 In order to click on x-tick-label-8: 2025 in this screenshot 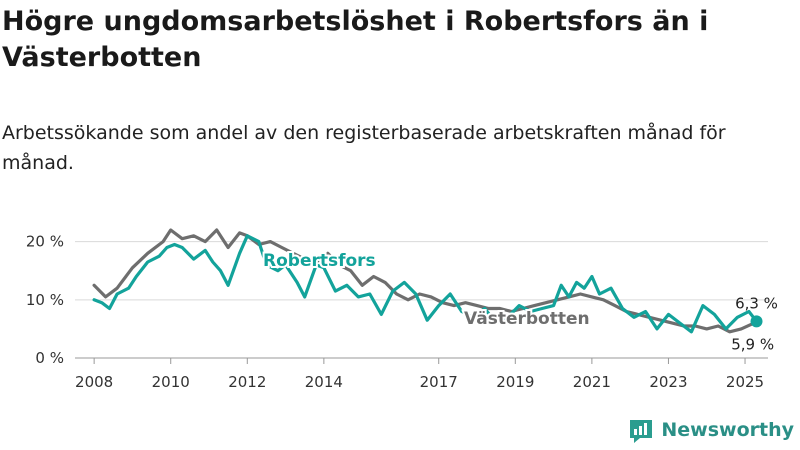, I will do `click(745, 382)`.